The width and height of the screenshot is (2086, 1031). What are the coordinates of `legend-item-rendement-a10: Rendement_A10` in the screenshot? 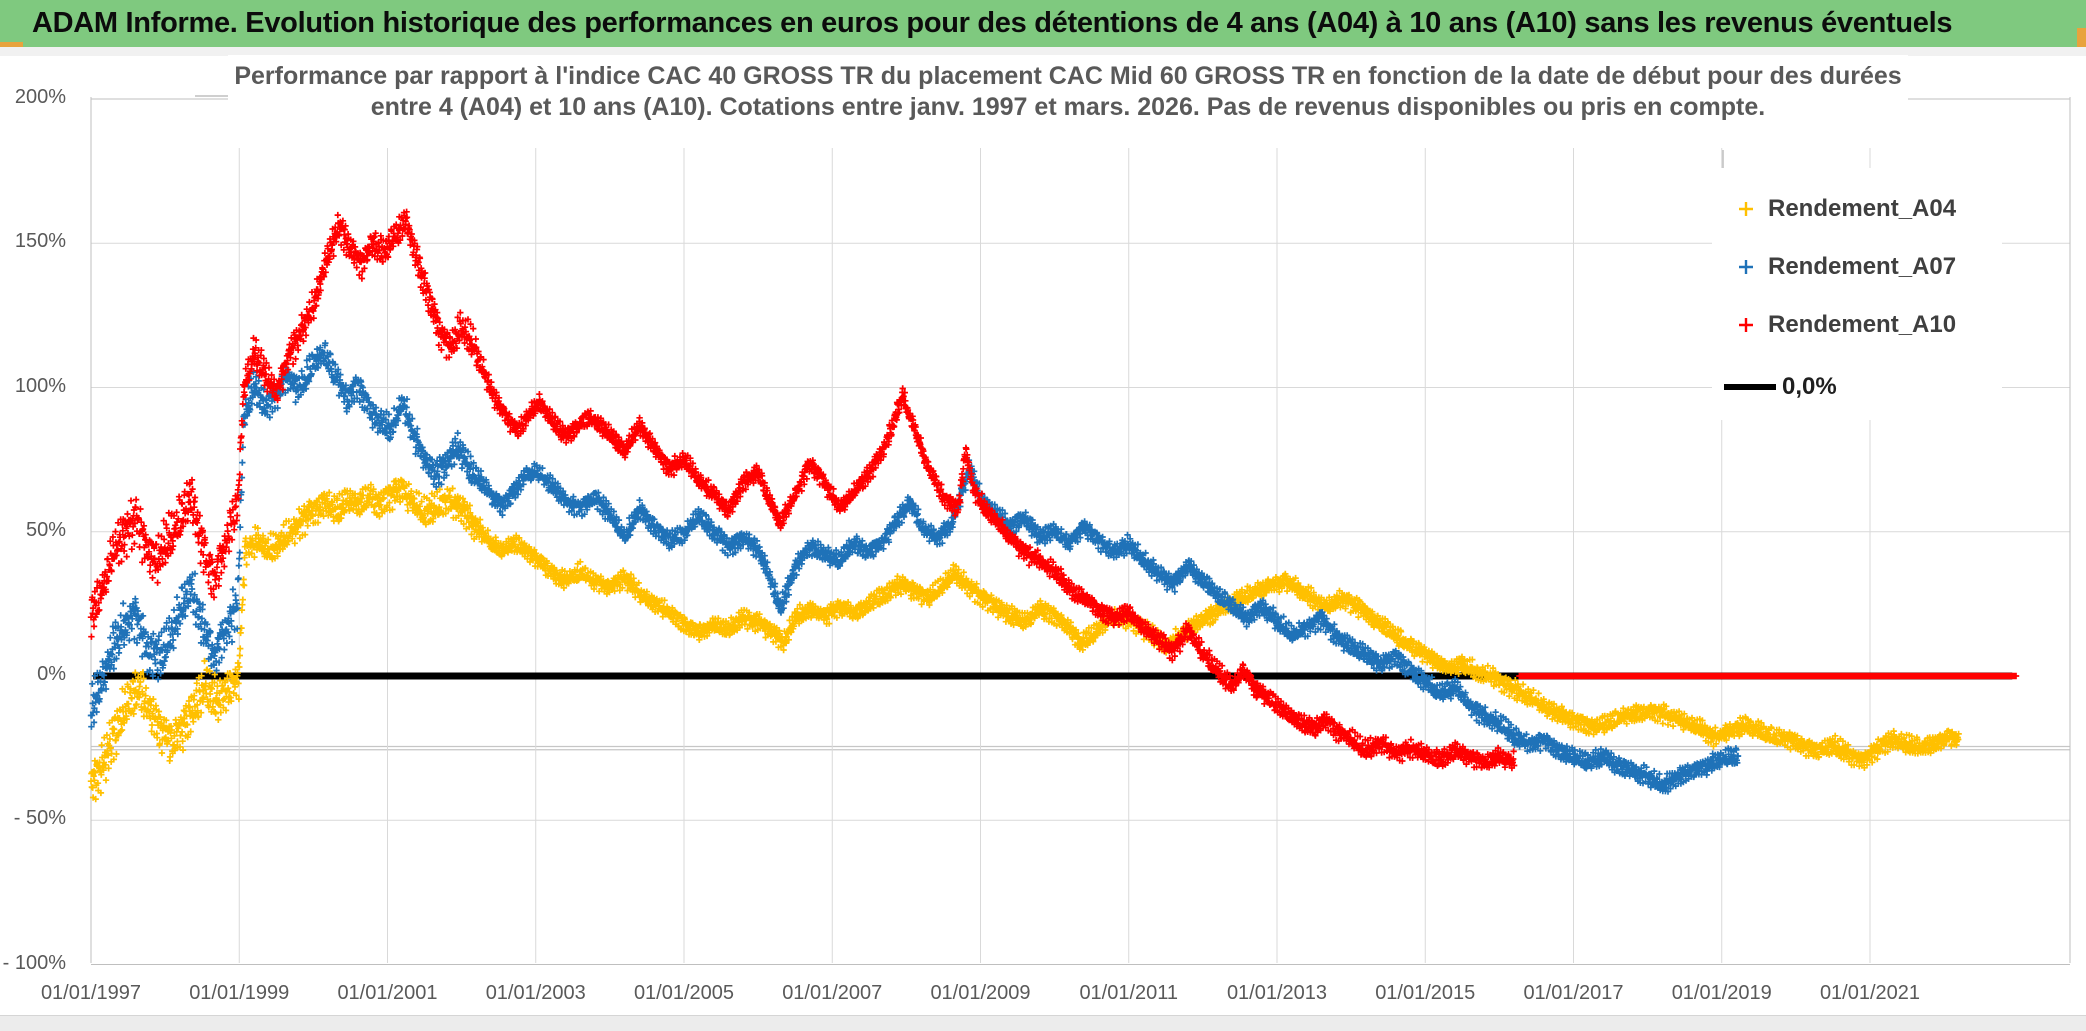 It's located at (1857, 325).